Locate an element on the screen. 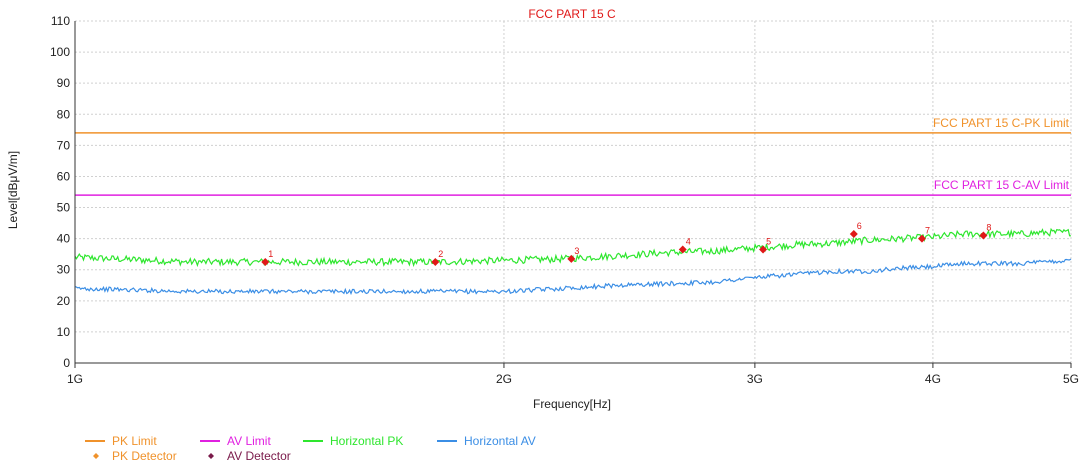 This screenshot has height=469, width=1084. y-tick-label: 60 is located at coordinates (64, 176).